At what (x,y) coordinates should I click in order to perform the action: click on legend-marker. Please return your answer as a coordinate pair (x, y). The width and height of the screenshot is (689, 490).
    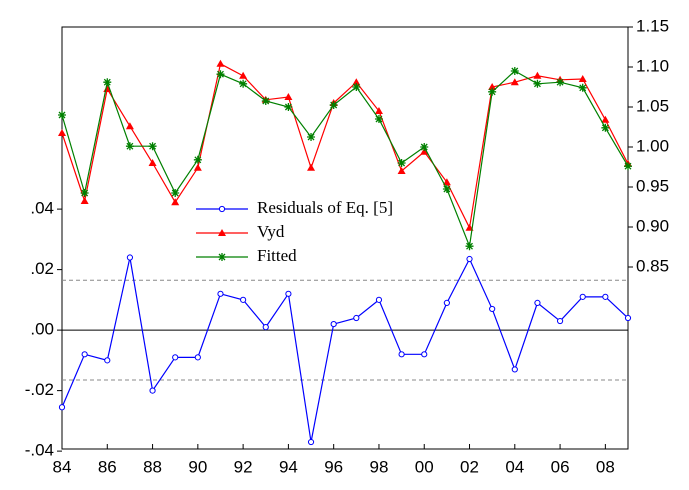
    Looking at the image, I should click on (222, 232).